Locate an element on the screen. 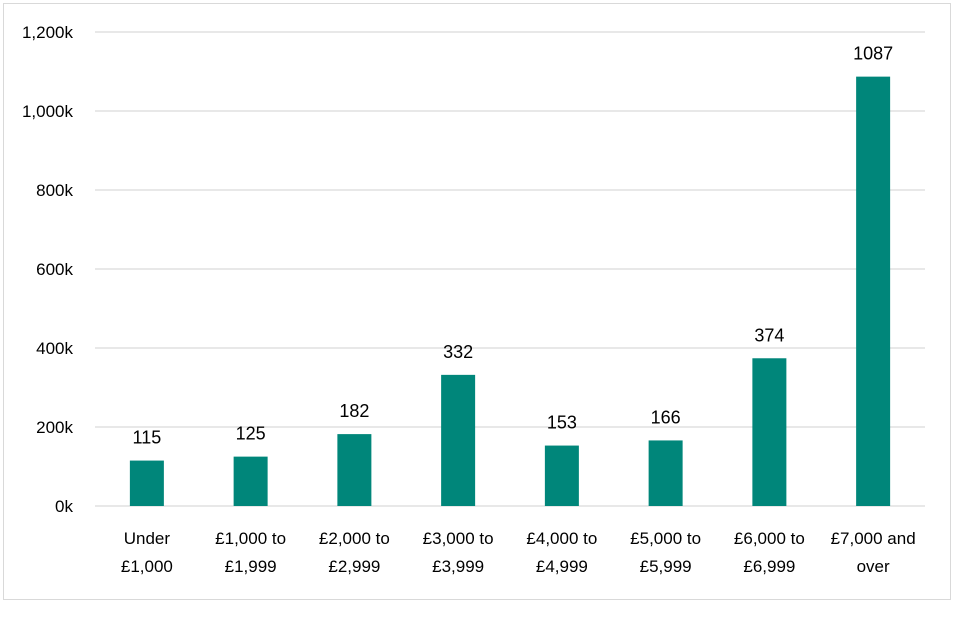 This screenshot has height=640, width=960. x-tick-label: Under is located at coordinates (147, 538).